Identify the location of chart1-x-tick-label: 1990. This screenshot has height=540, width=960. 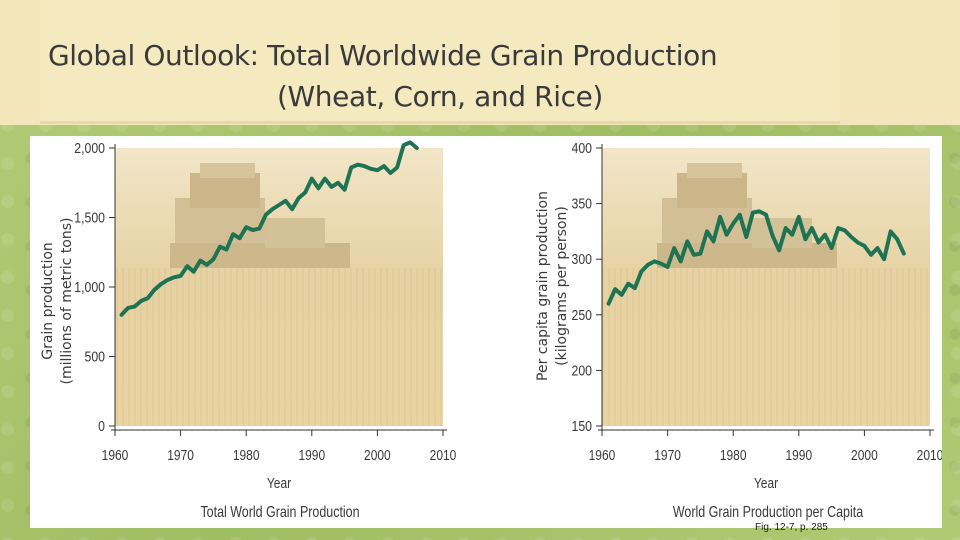
(311, 455).